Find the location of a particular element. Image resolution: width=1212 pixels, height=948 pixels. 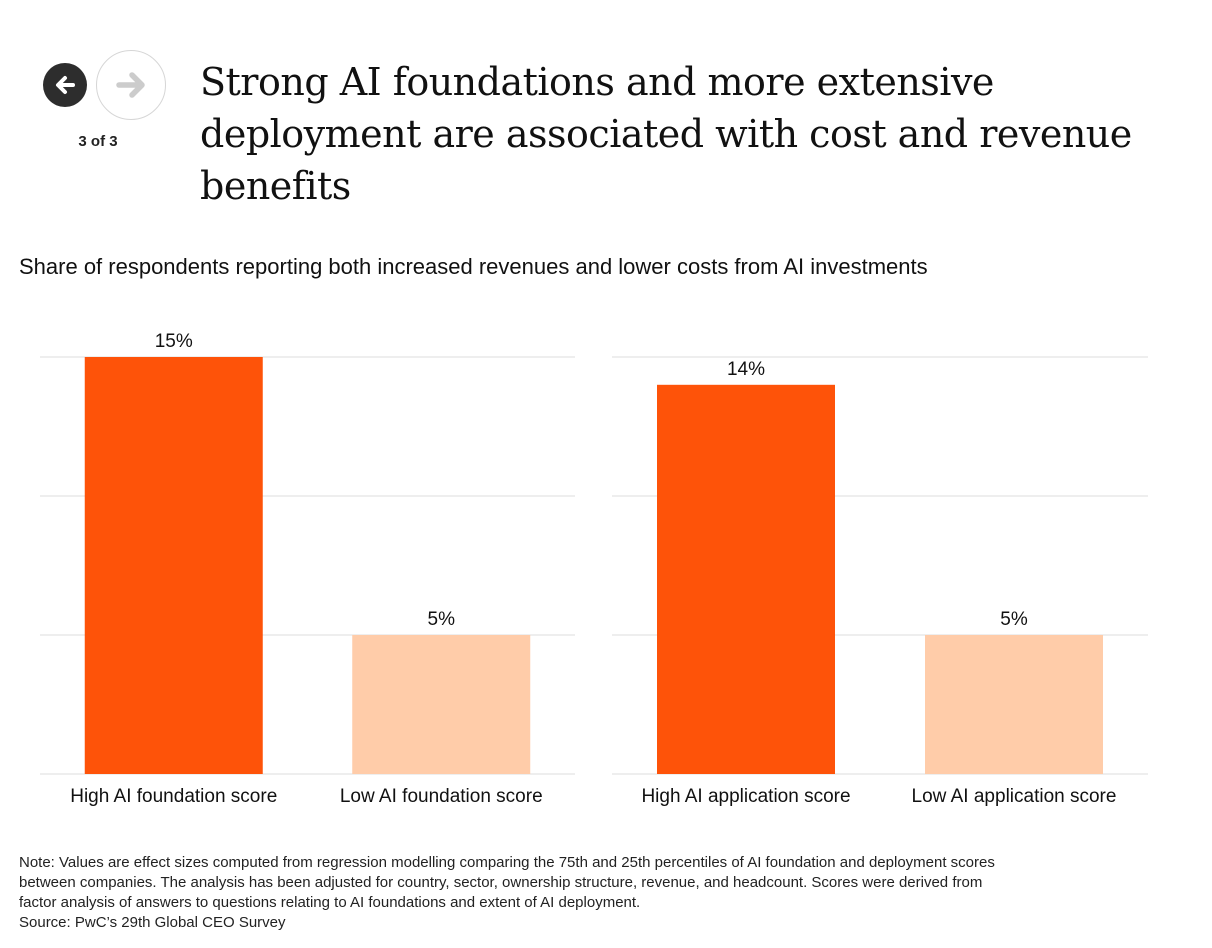

slide-navigation: 3 of 3 is located at coordinates (105, 105).